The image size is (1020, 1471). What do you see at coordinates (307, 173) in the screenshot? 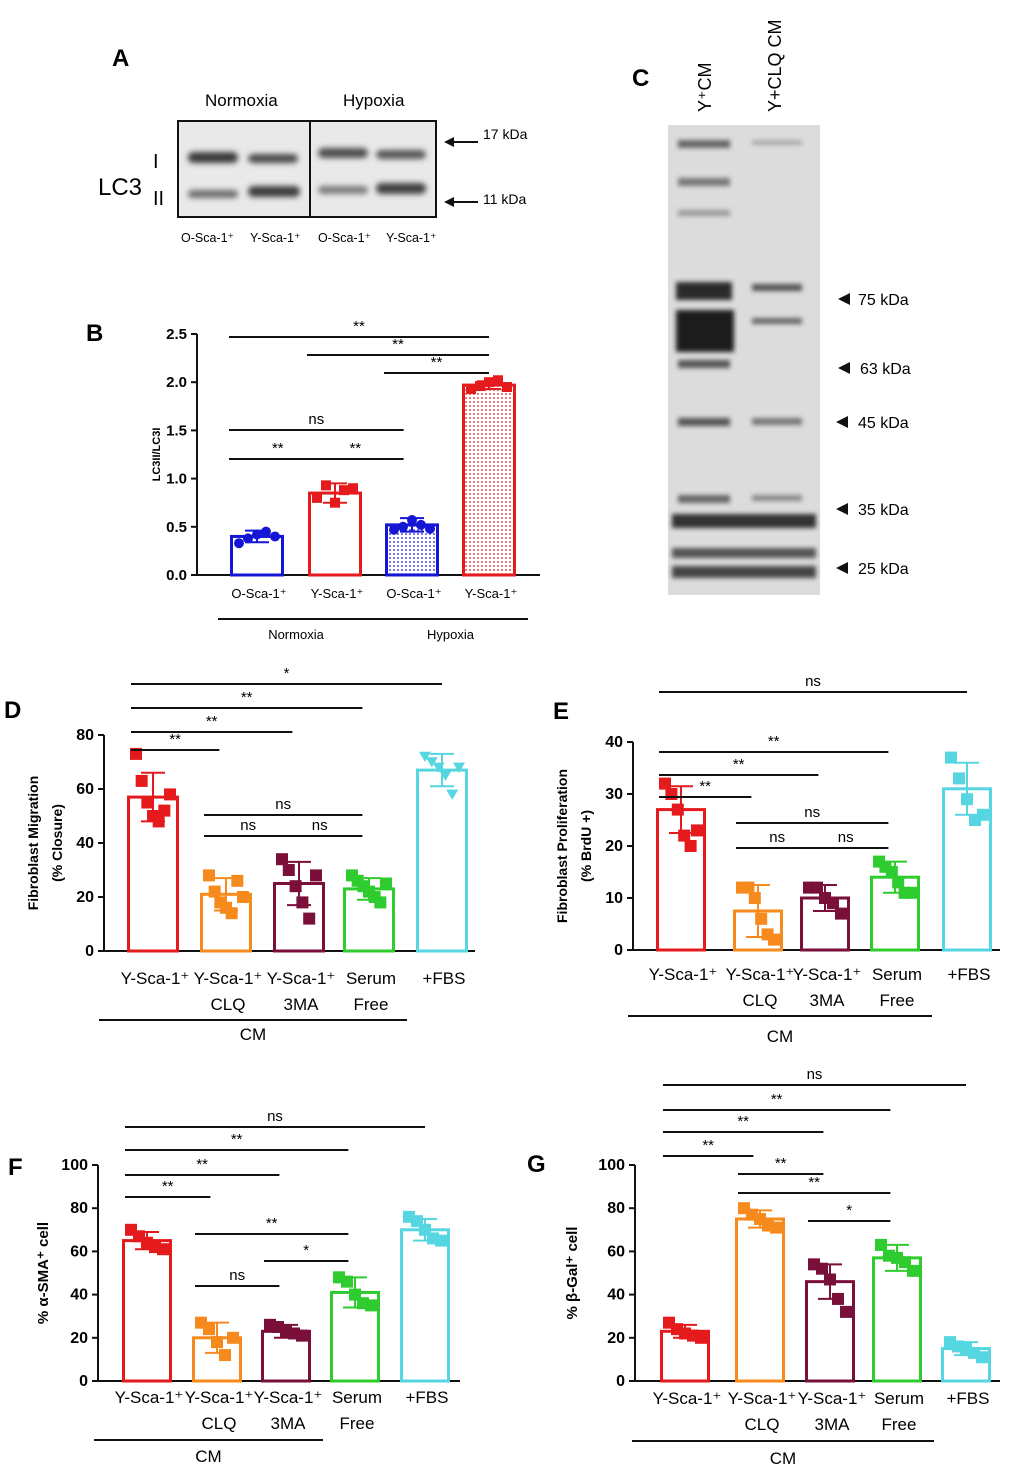
I see `blot-a-bands` at bounding box center [307, 173].